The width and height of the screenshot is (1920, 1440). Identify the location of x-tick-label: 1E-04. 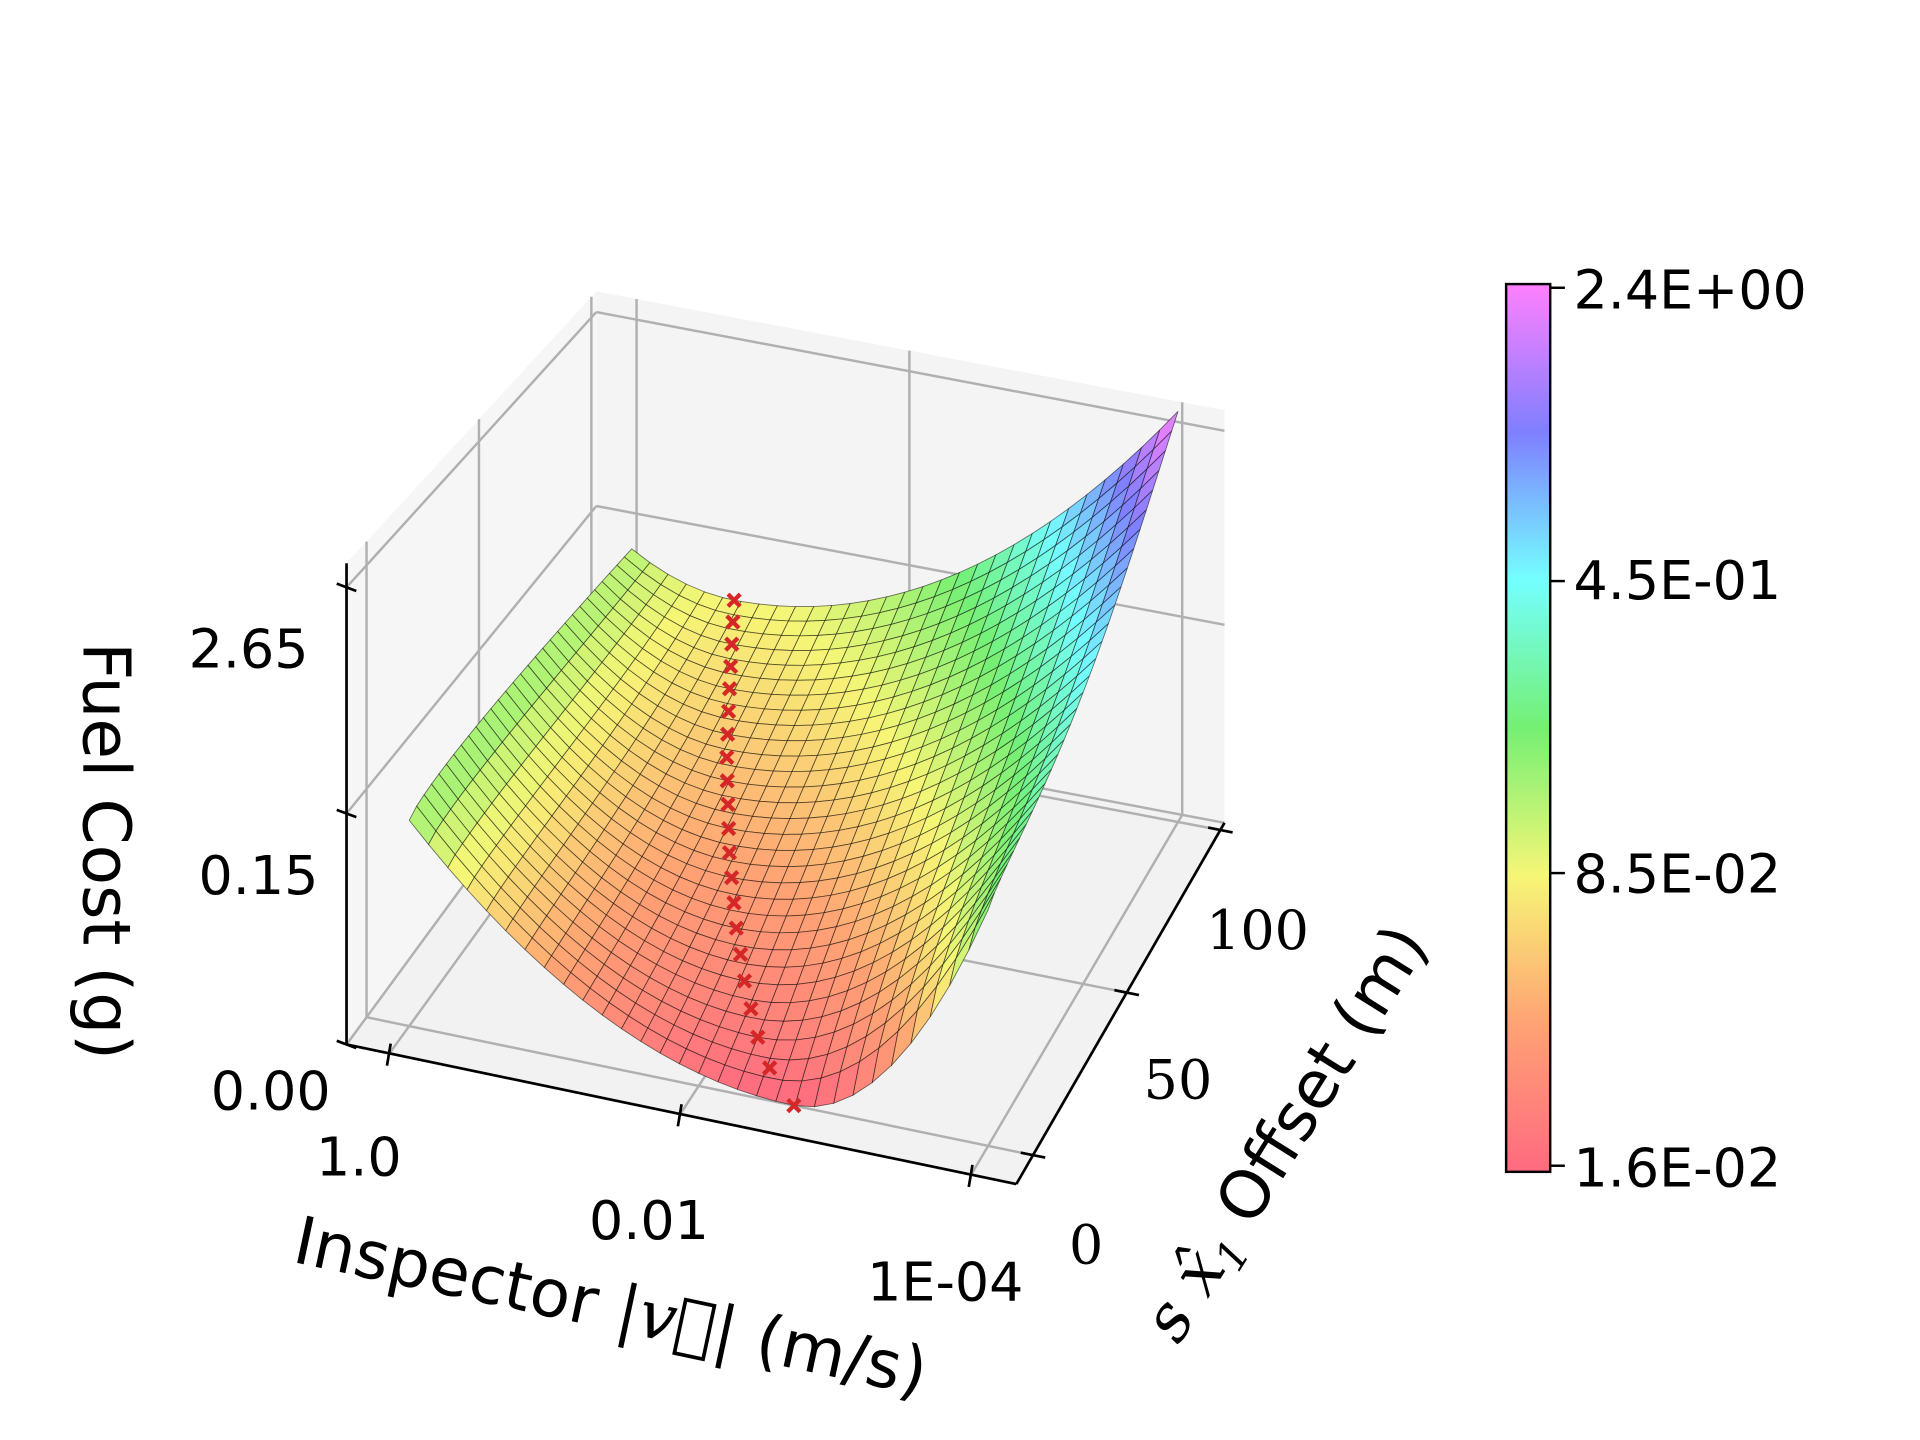
(945, 1281).